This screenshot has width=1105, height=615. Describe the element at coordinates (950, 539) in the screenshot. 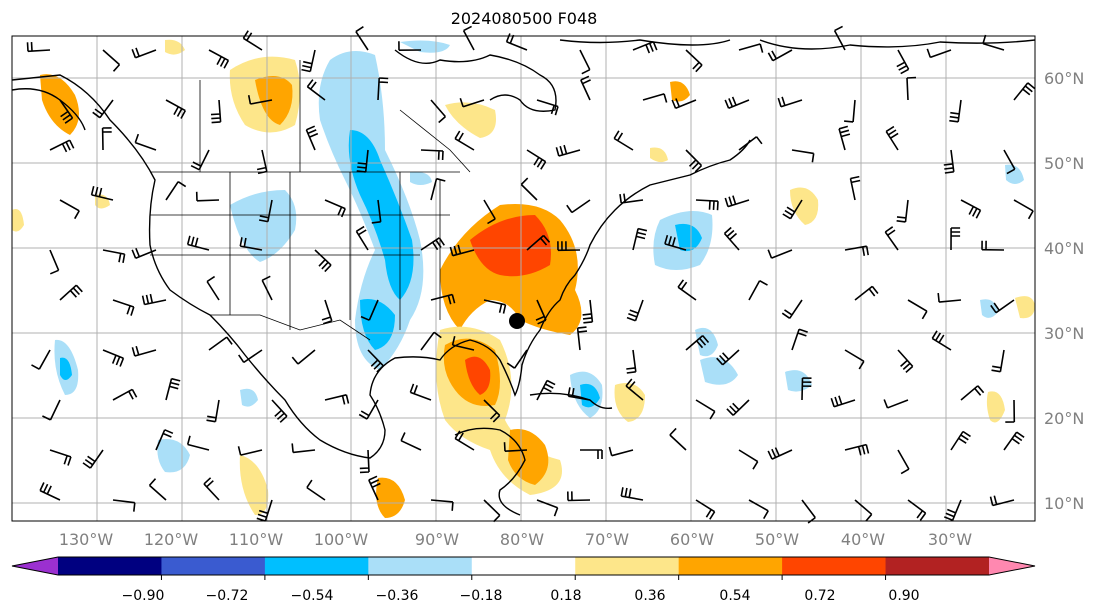

I see `lon-label: 30°W` at that location.